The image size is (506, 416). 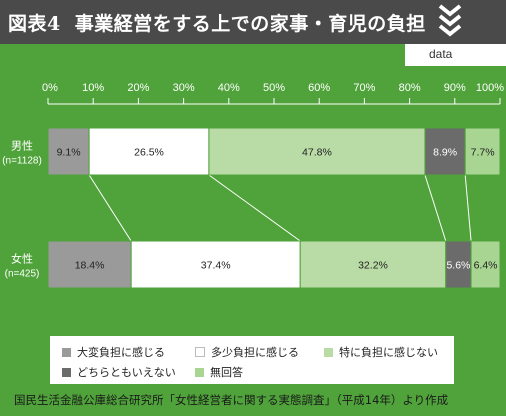 I want to click on legend-item-2: 特に負担に感じない, so click(x=381, y=352).